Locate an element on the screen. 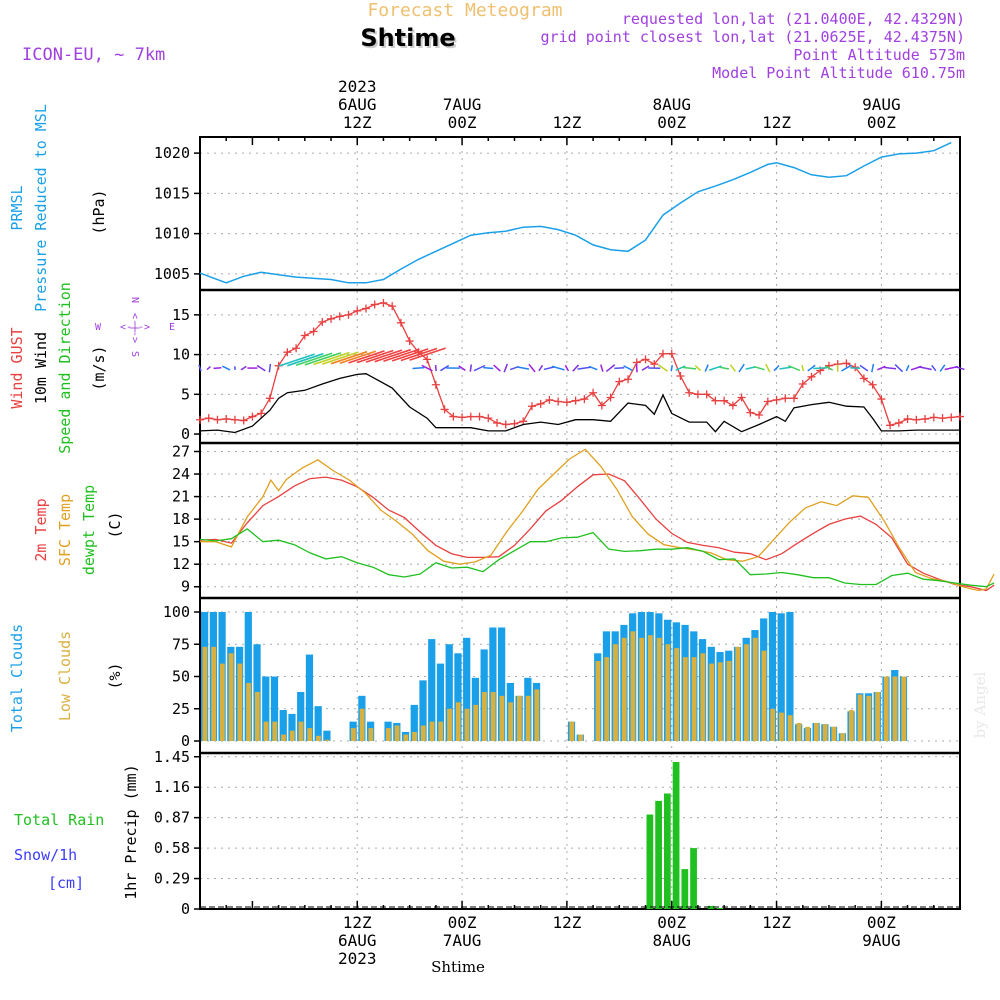 Image resolution: width=1000 pixels, height=1000 pixels. time-label-top: 2023 is located at coordinates (357, 86).